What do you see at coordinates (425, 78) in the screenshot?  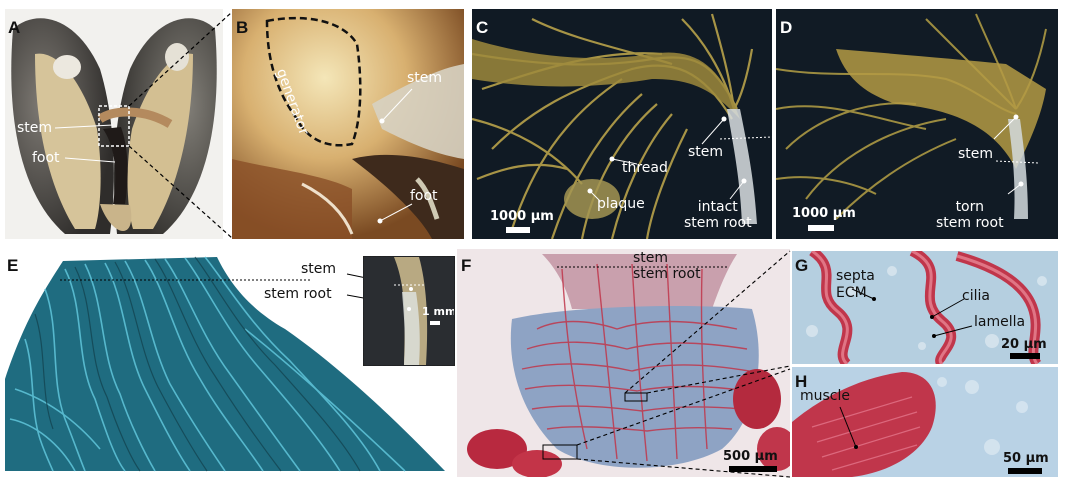 I see `panel-b-label-stem: stem` at bounding box center [425, 78].